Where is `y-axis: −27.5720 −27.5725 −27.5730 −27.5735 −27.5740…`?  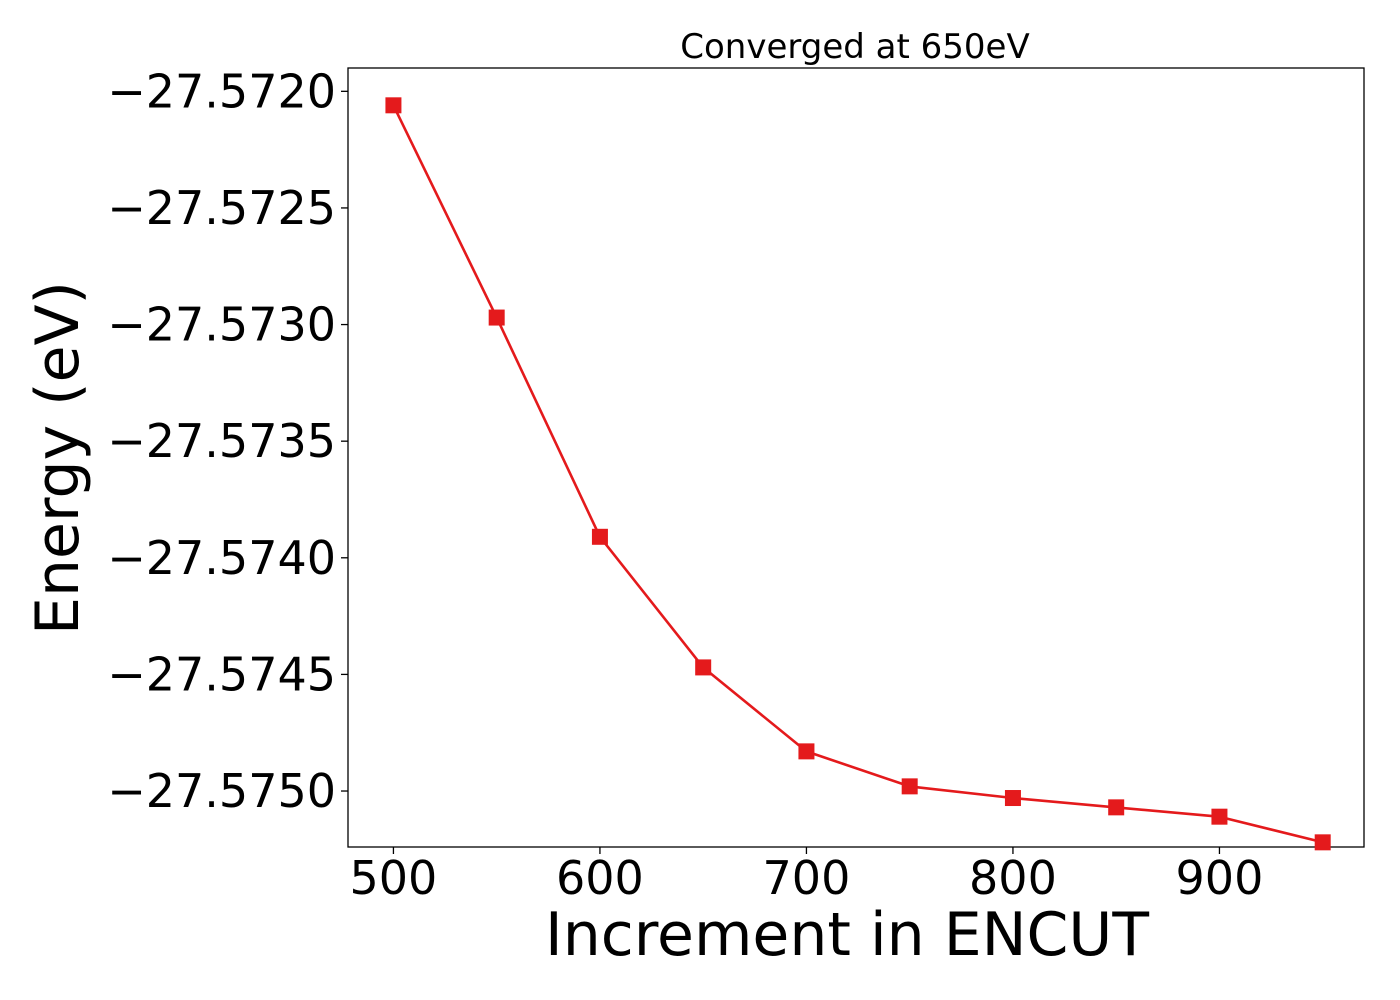
y-axis: −27.5720 −27.5725 −27.5730 −27.5735 −27.5740… is located at coordinates (227, 441).